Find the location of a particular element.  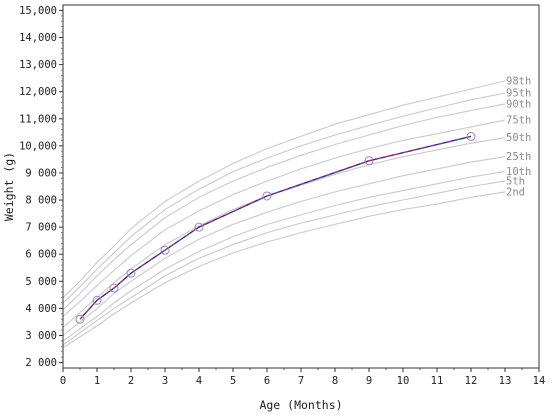

y-tick-label-8000: 8 000 is located at coordinates (41, 201).